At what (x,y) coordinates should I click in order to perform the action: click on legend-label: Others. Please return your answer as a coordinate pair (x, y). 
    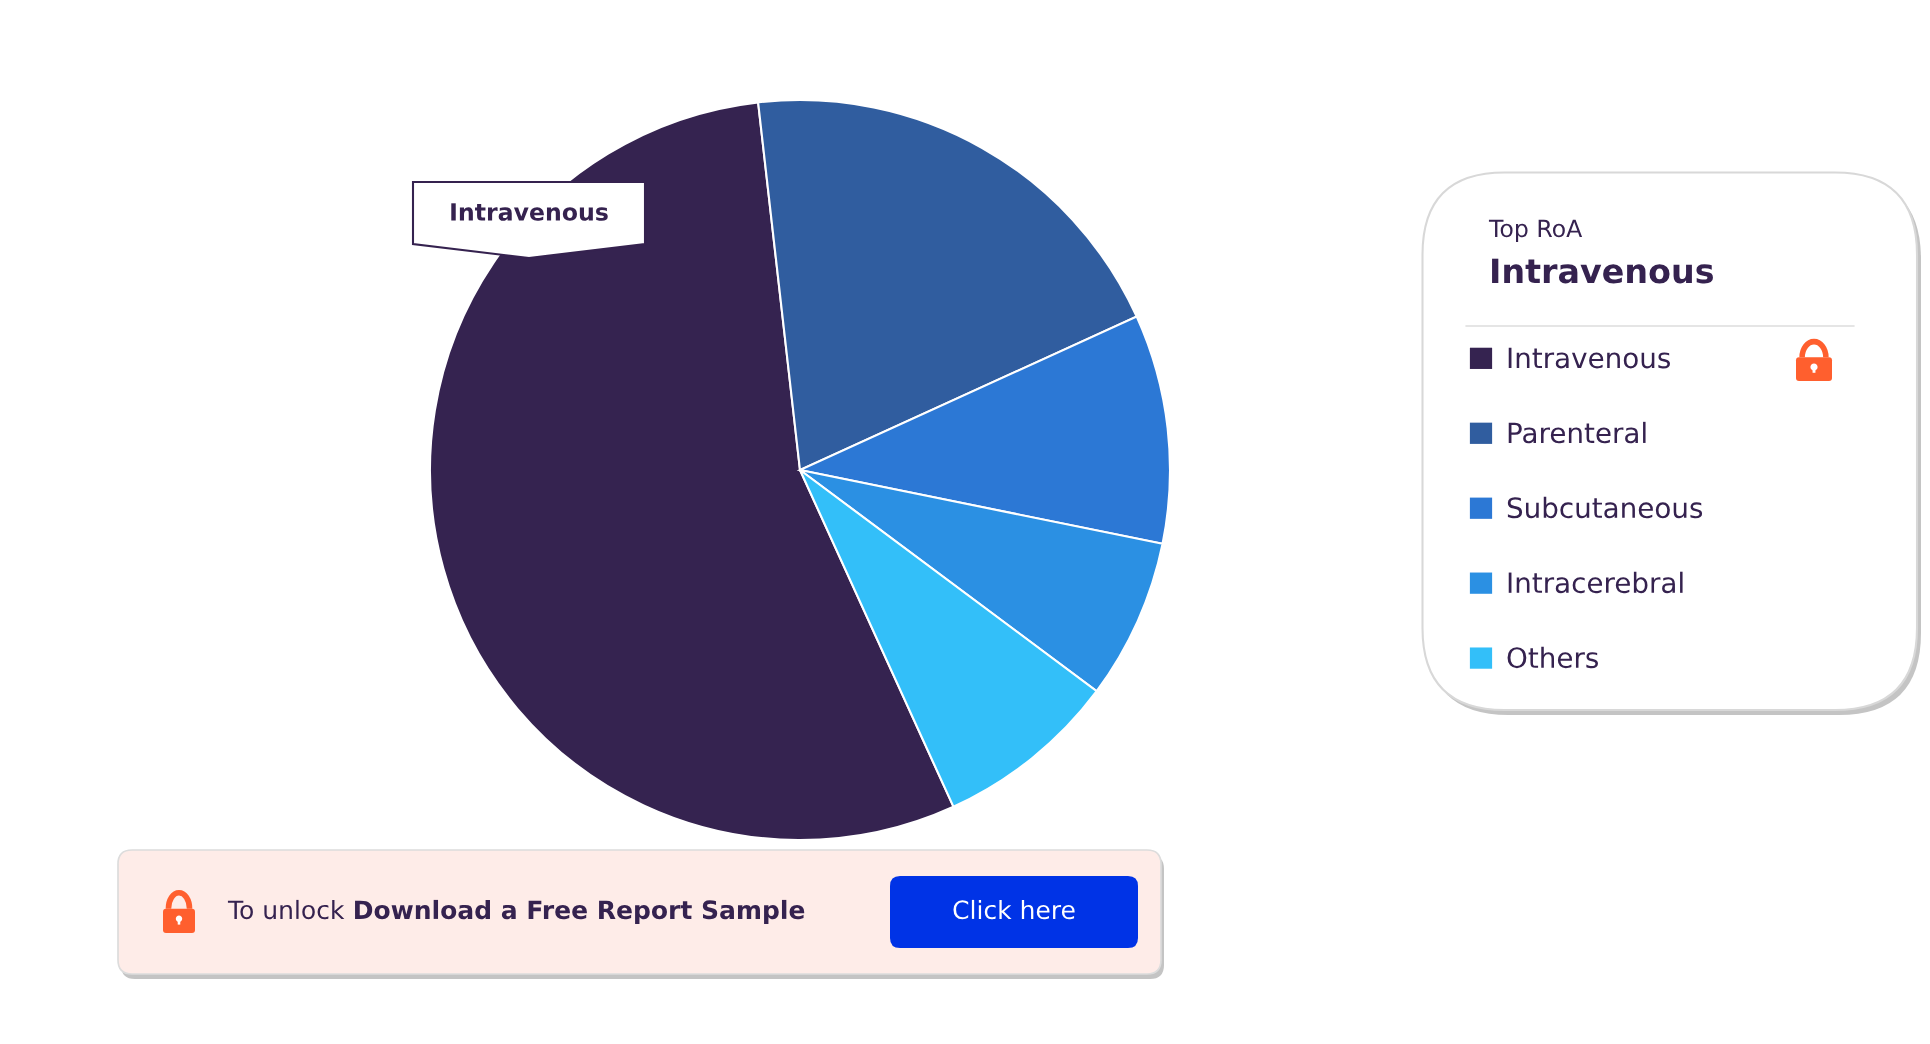
    Looking at the image, I should click on (1552, 657).